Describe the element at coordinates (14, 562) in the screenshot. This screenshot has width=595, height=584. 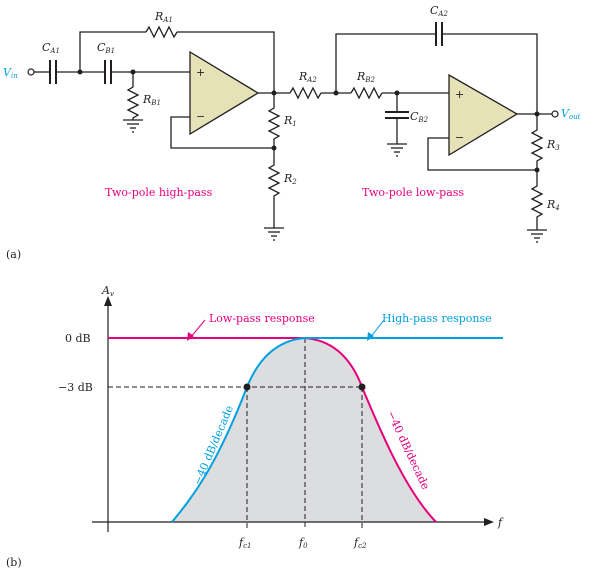
I see `label-b: (b)` at that location.